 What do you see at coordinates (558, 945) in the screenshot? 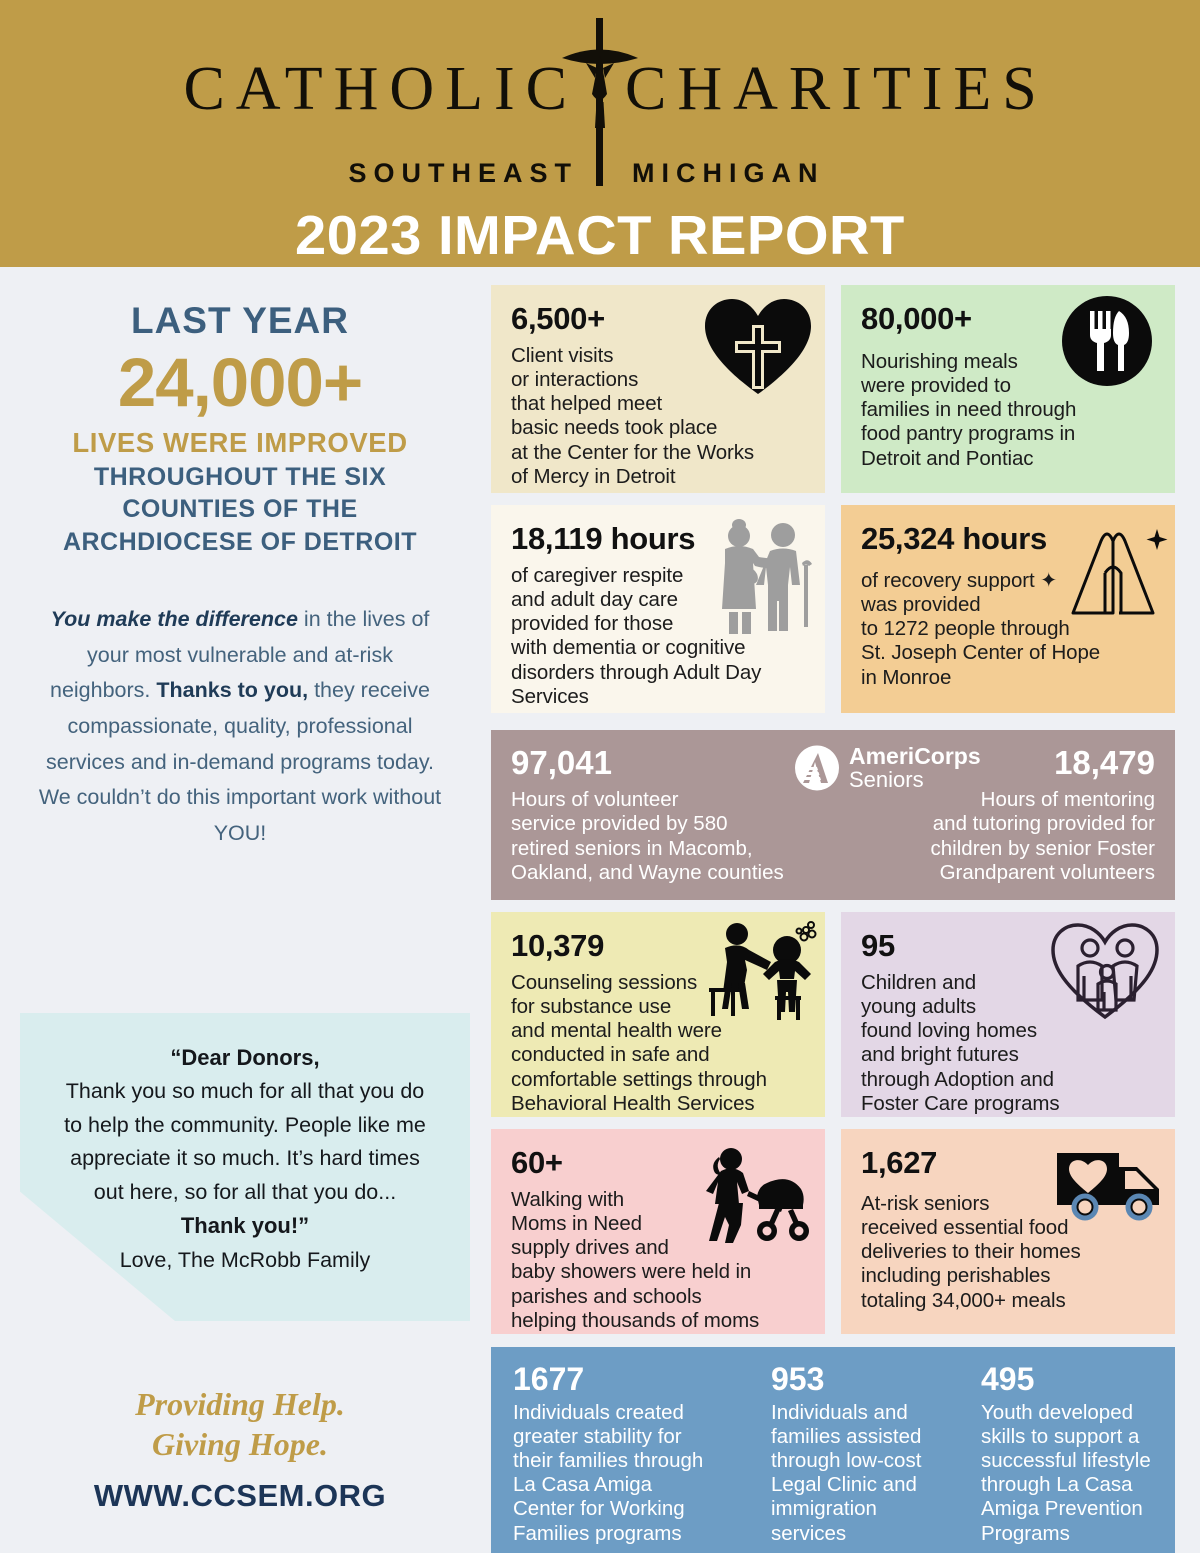
I see `stat-value: 10,379` at bounding box center [558, 945].